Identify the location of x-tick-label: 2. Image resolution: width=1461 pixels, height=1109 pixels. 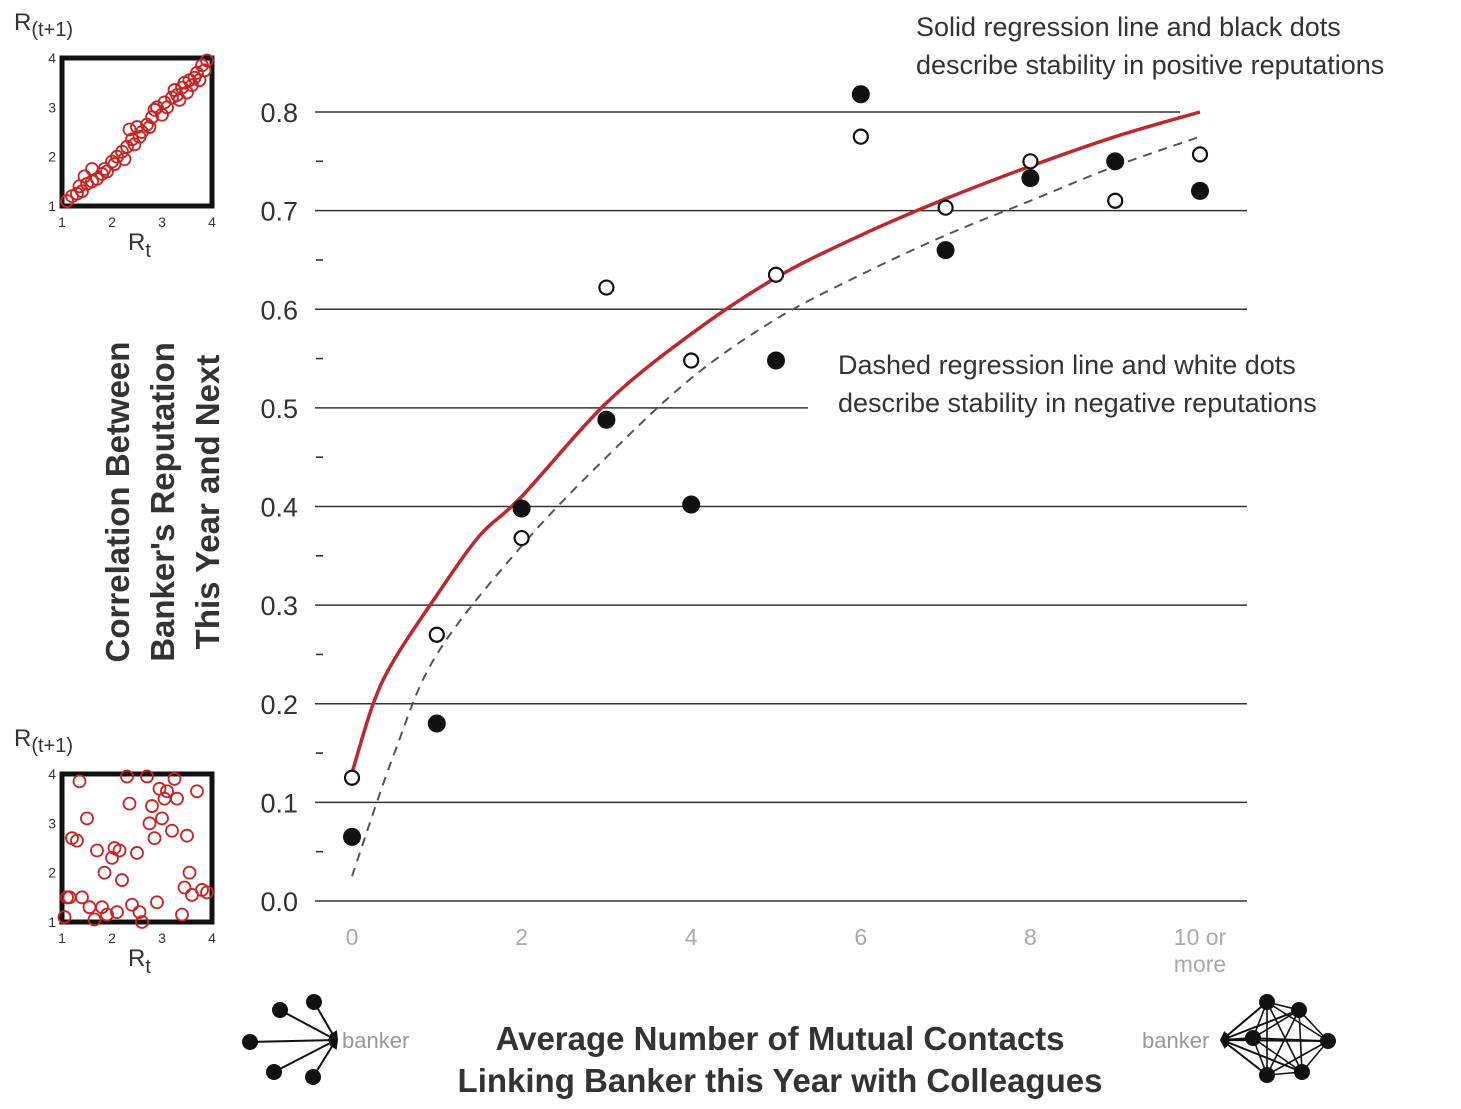
(521, 937).